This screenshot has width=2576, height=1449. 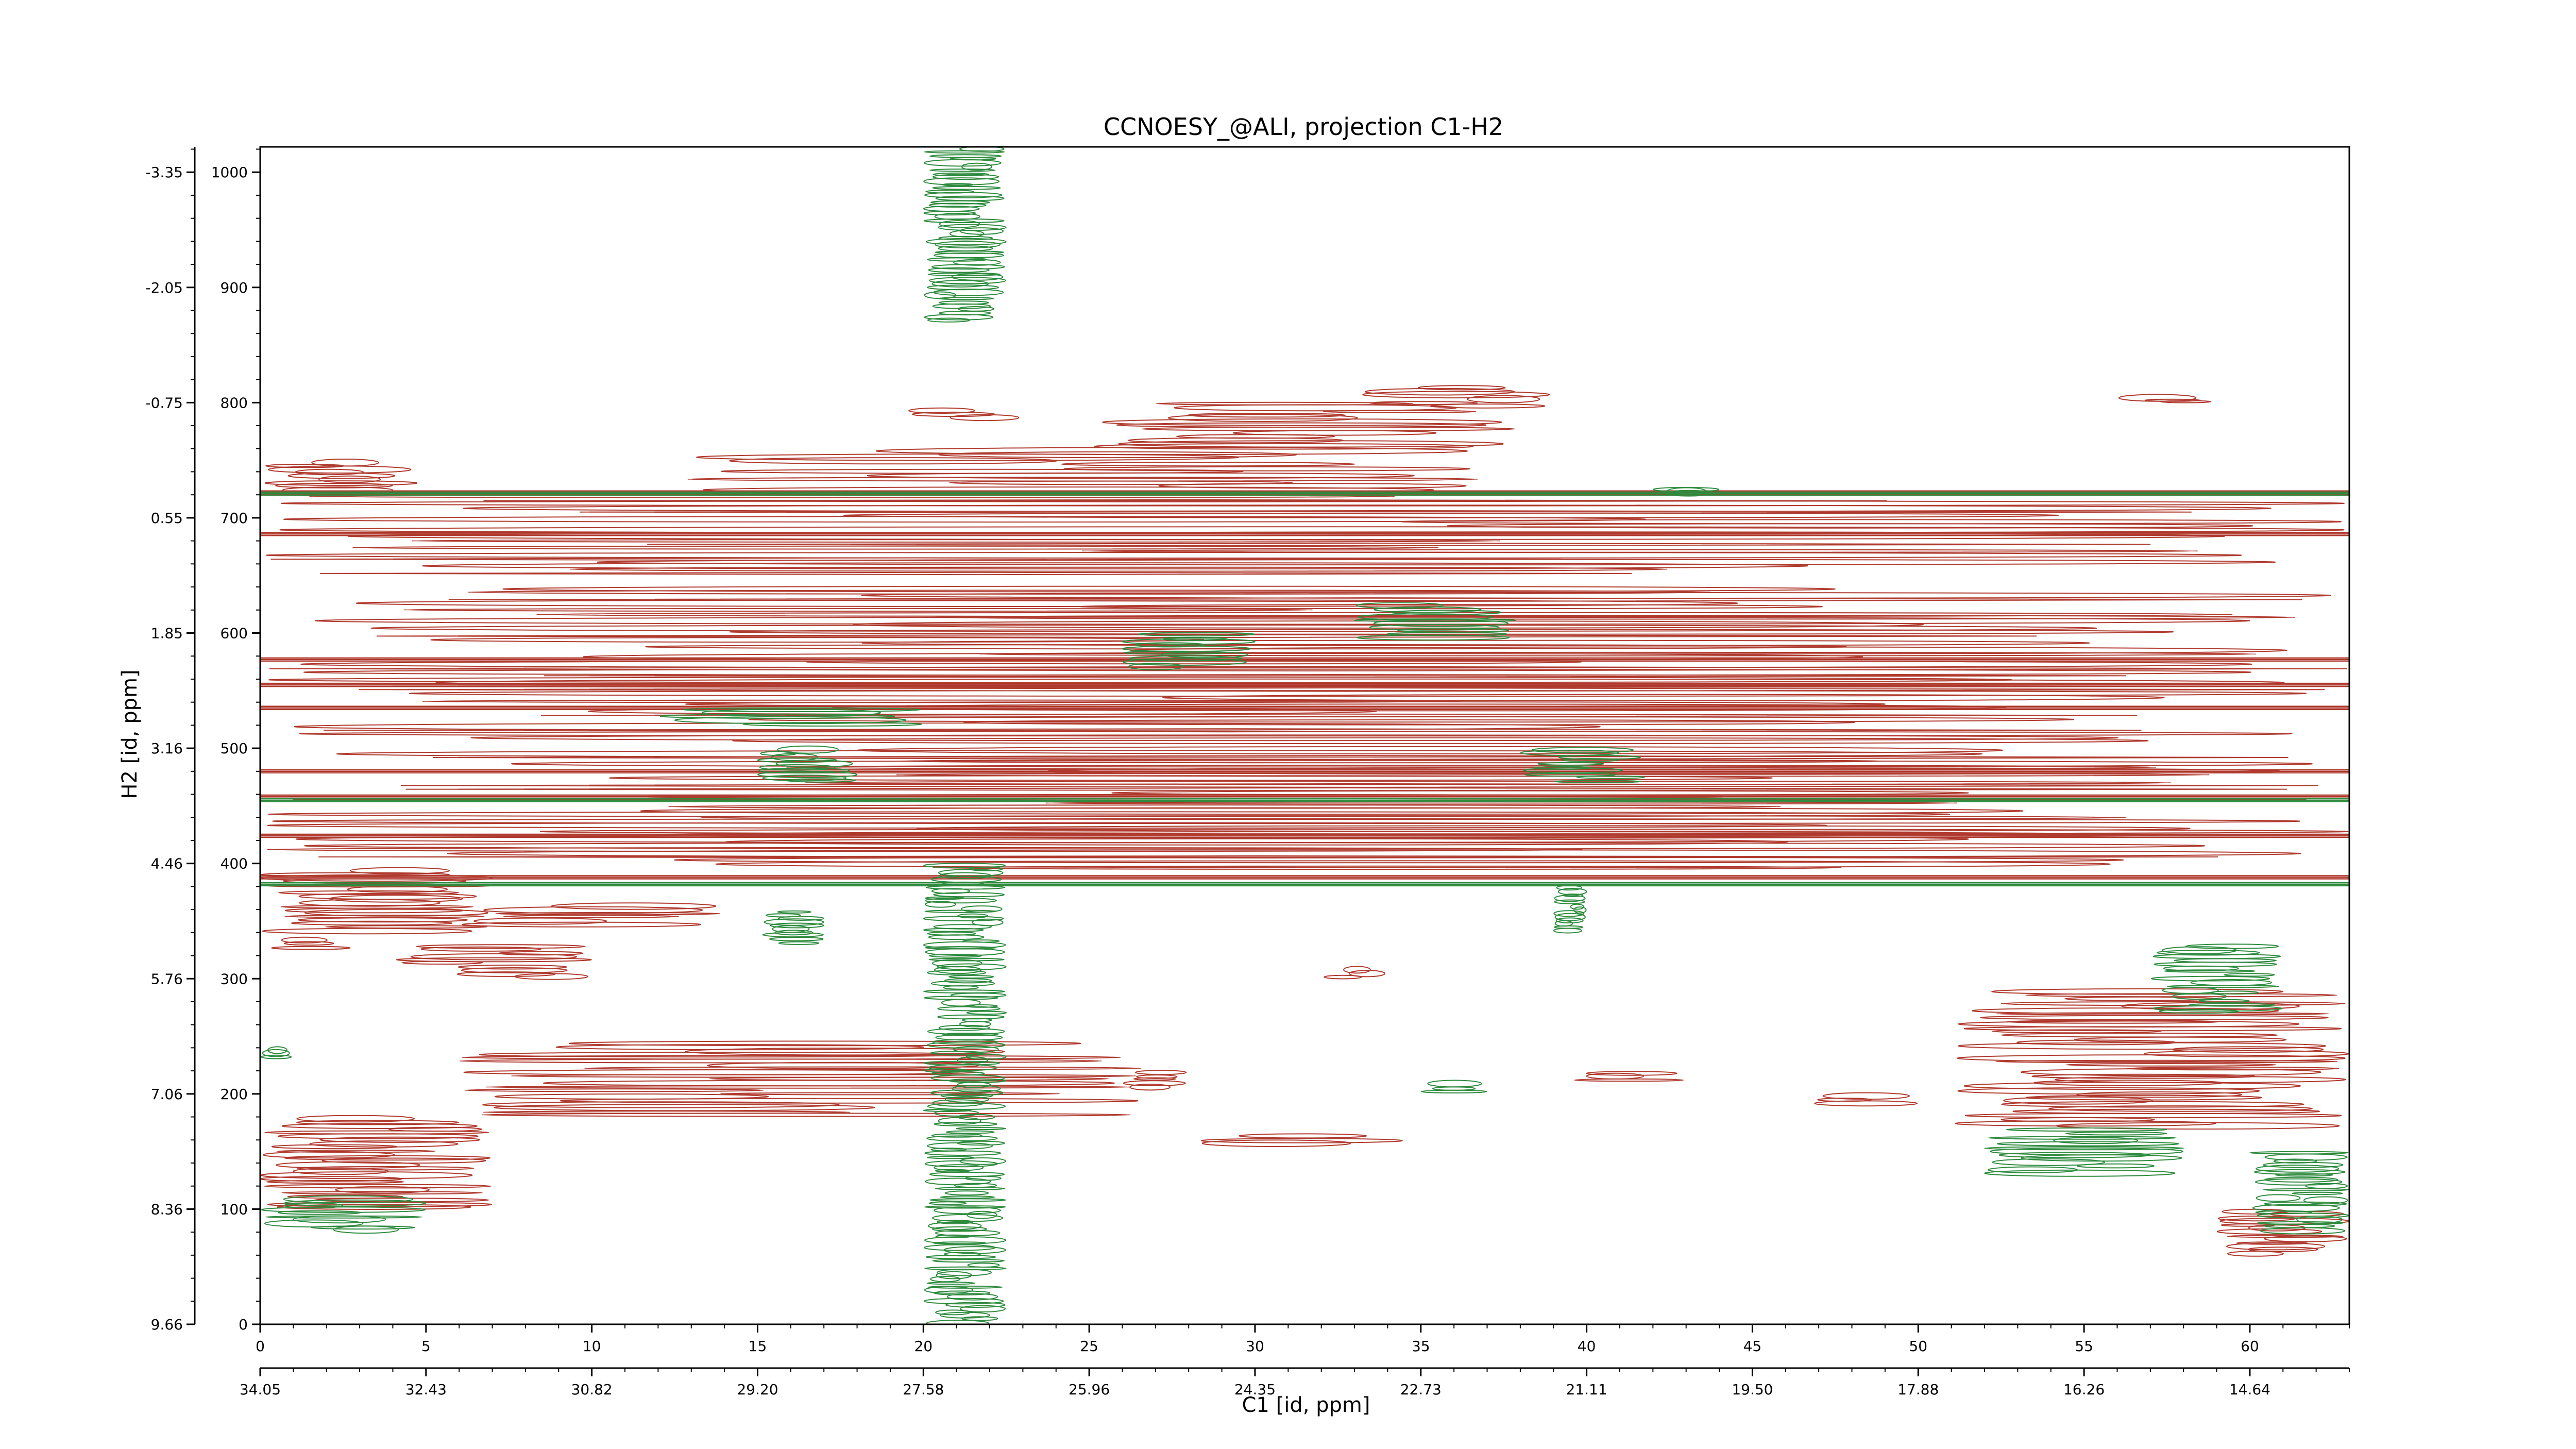 What do you see at coordinates (1089, 1389) in the screenshot?
I see `x-ppm-tick-label: 25.96` at bounding box center [1089, 1389].